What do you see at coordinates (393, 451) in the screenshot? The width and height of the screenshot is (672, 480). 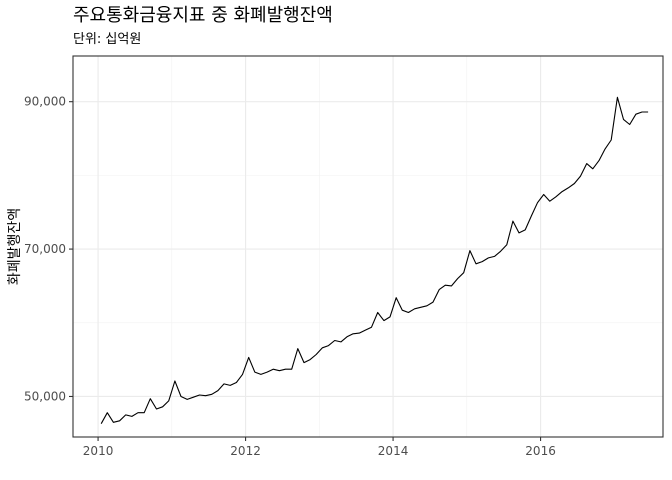 I see `x-tick-label: 2014` at bounding box center [393, 451].